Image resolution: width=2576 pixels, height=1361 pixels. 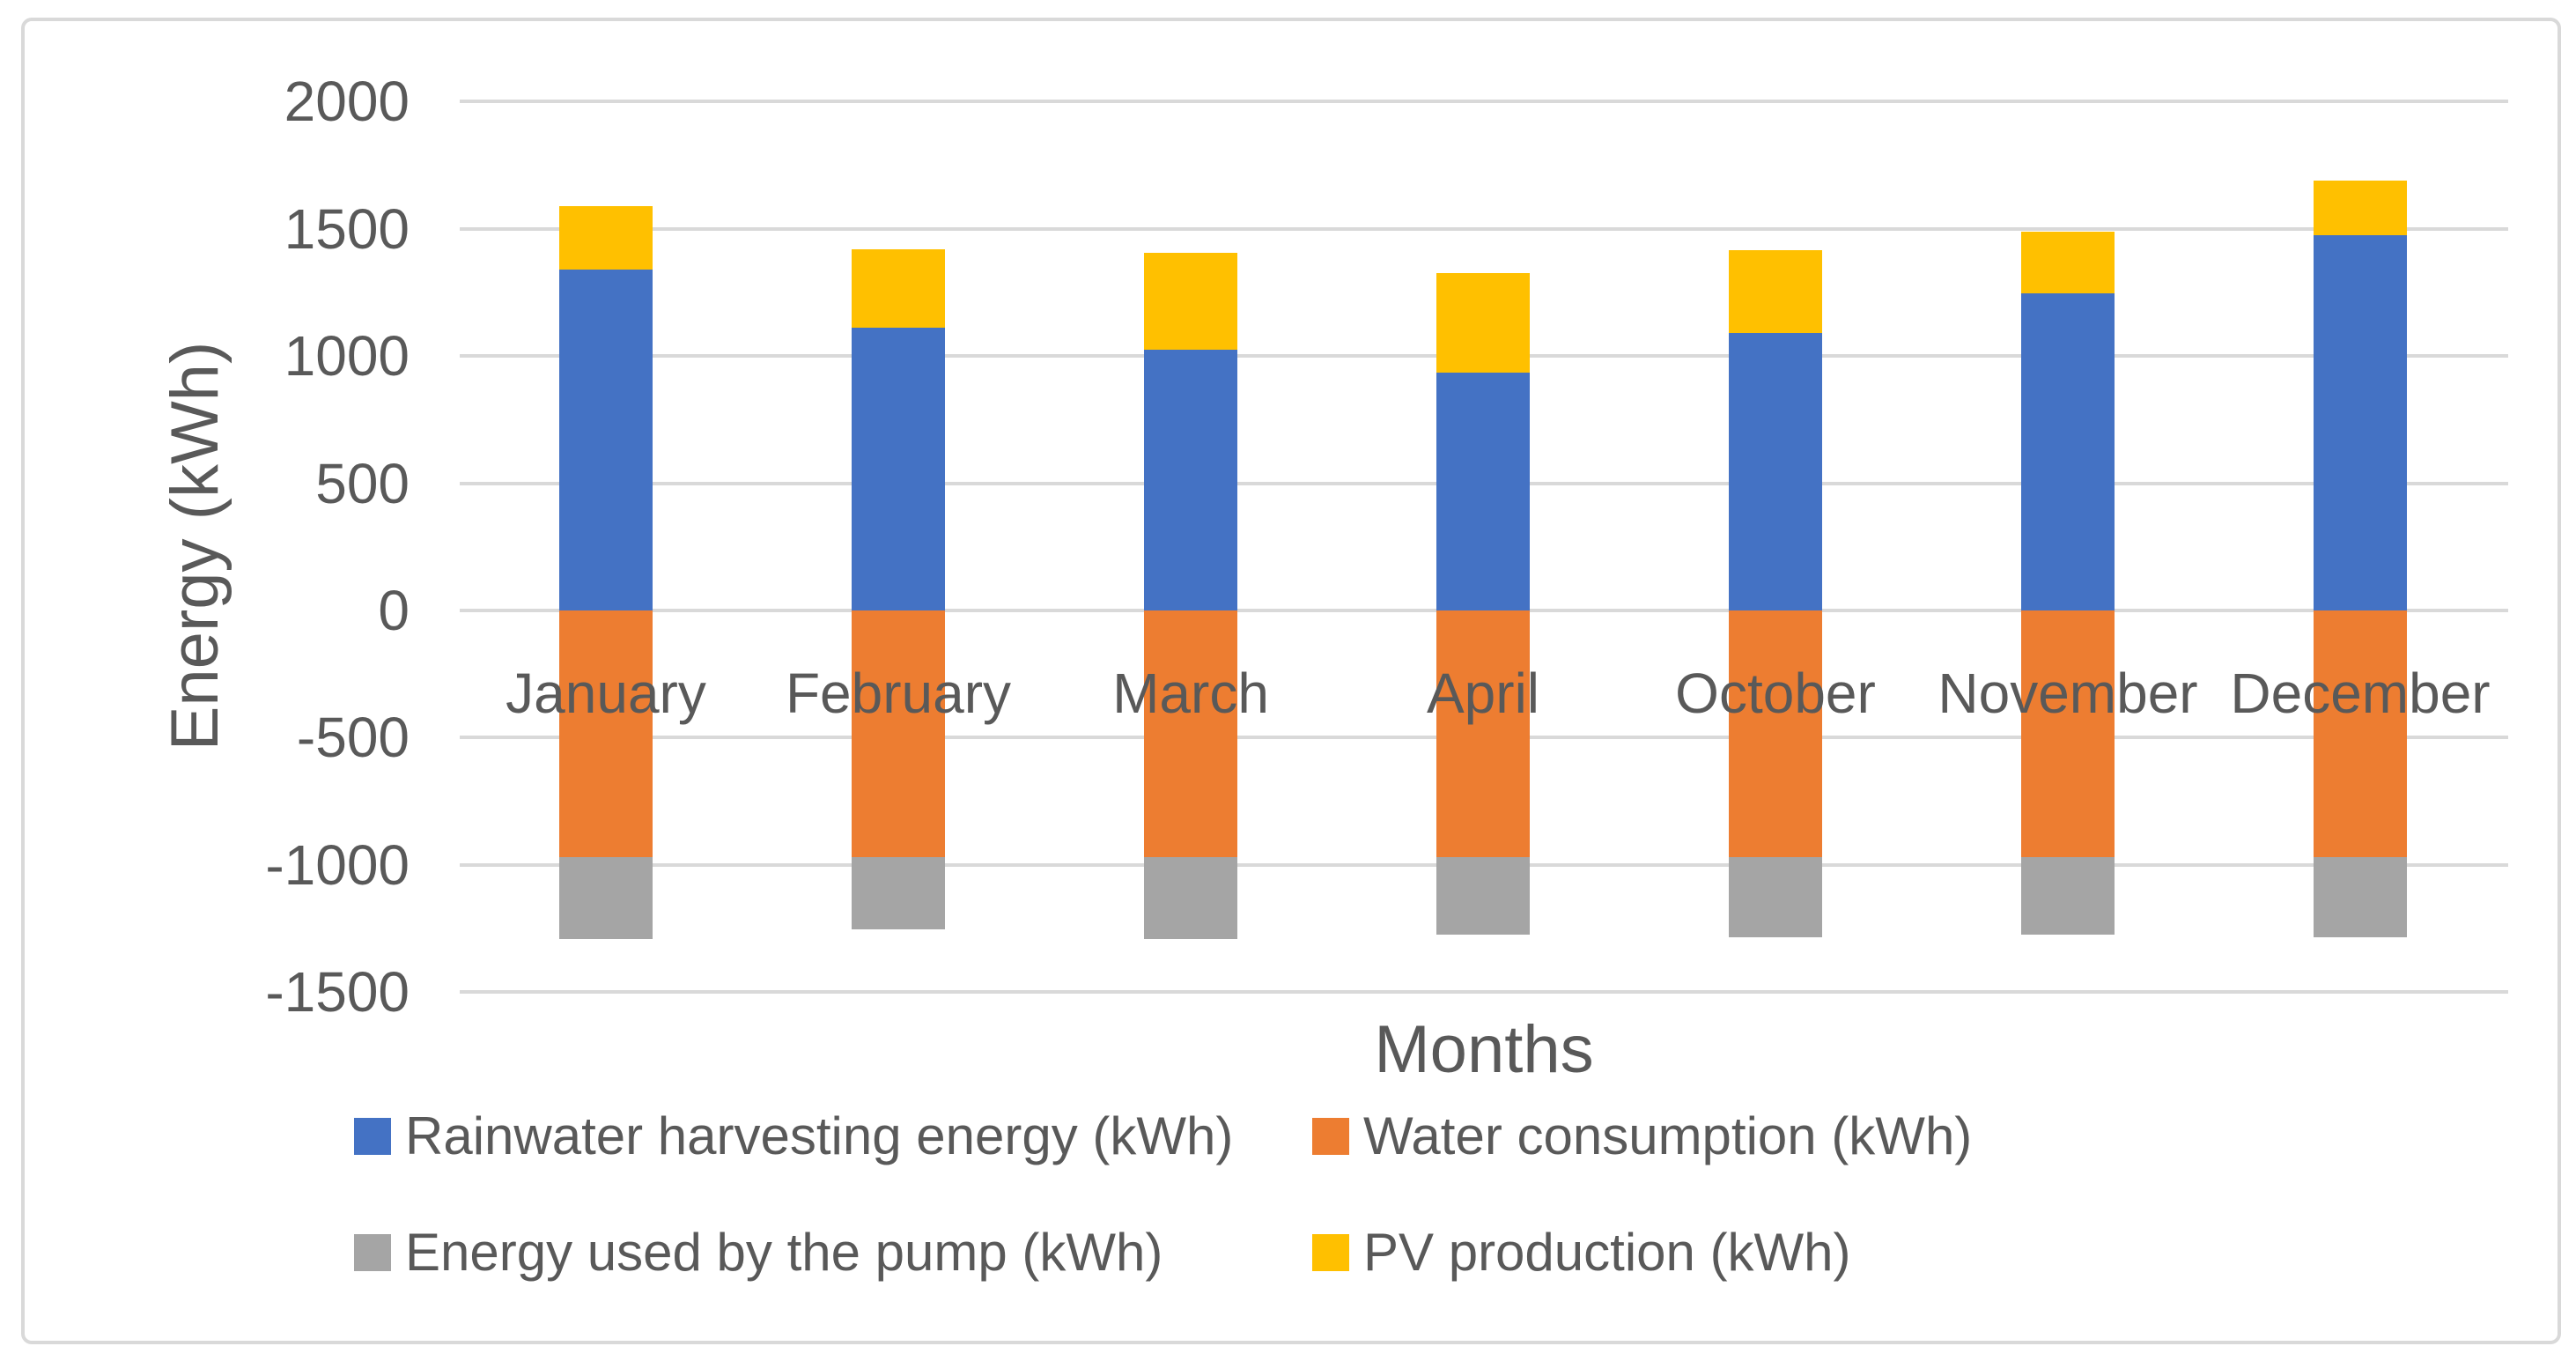 I want to click on x-category-label: March, so click(x=1190, y=693).